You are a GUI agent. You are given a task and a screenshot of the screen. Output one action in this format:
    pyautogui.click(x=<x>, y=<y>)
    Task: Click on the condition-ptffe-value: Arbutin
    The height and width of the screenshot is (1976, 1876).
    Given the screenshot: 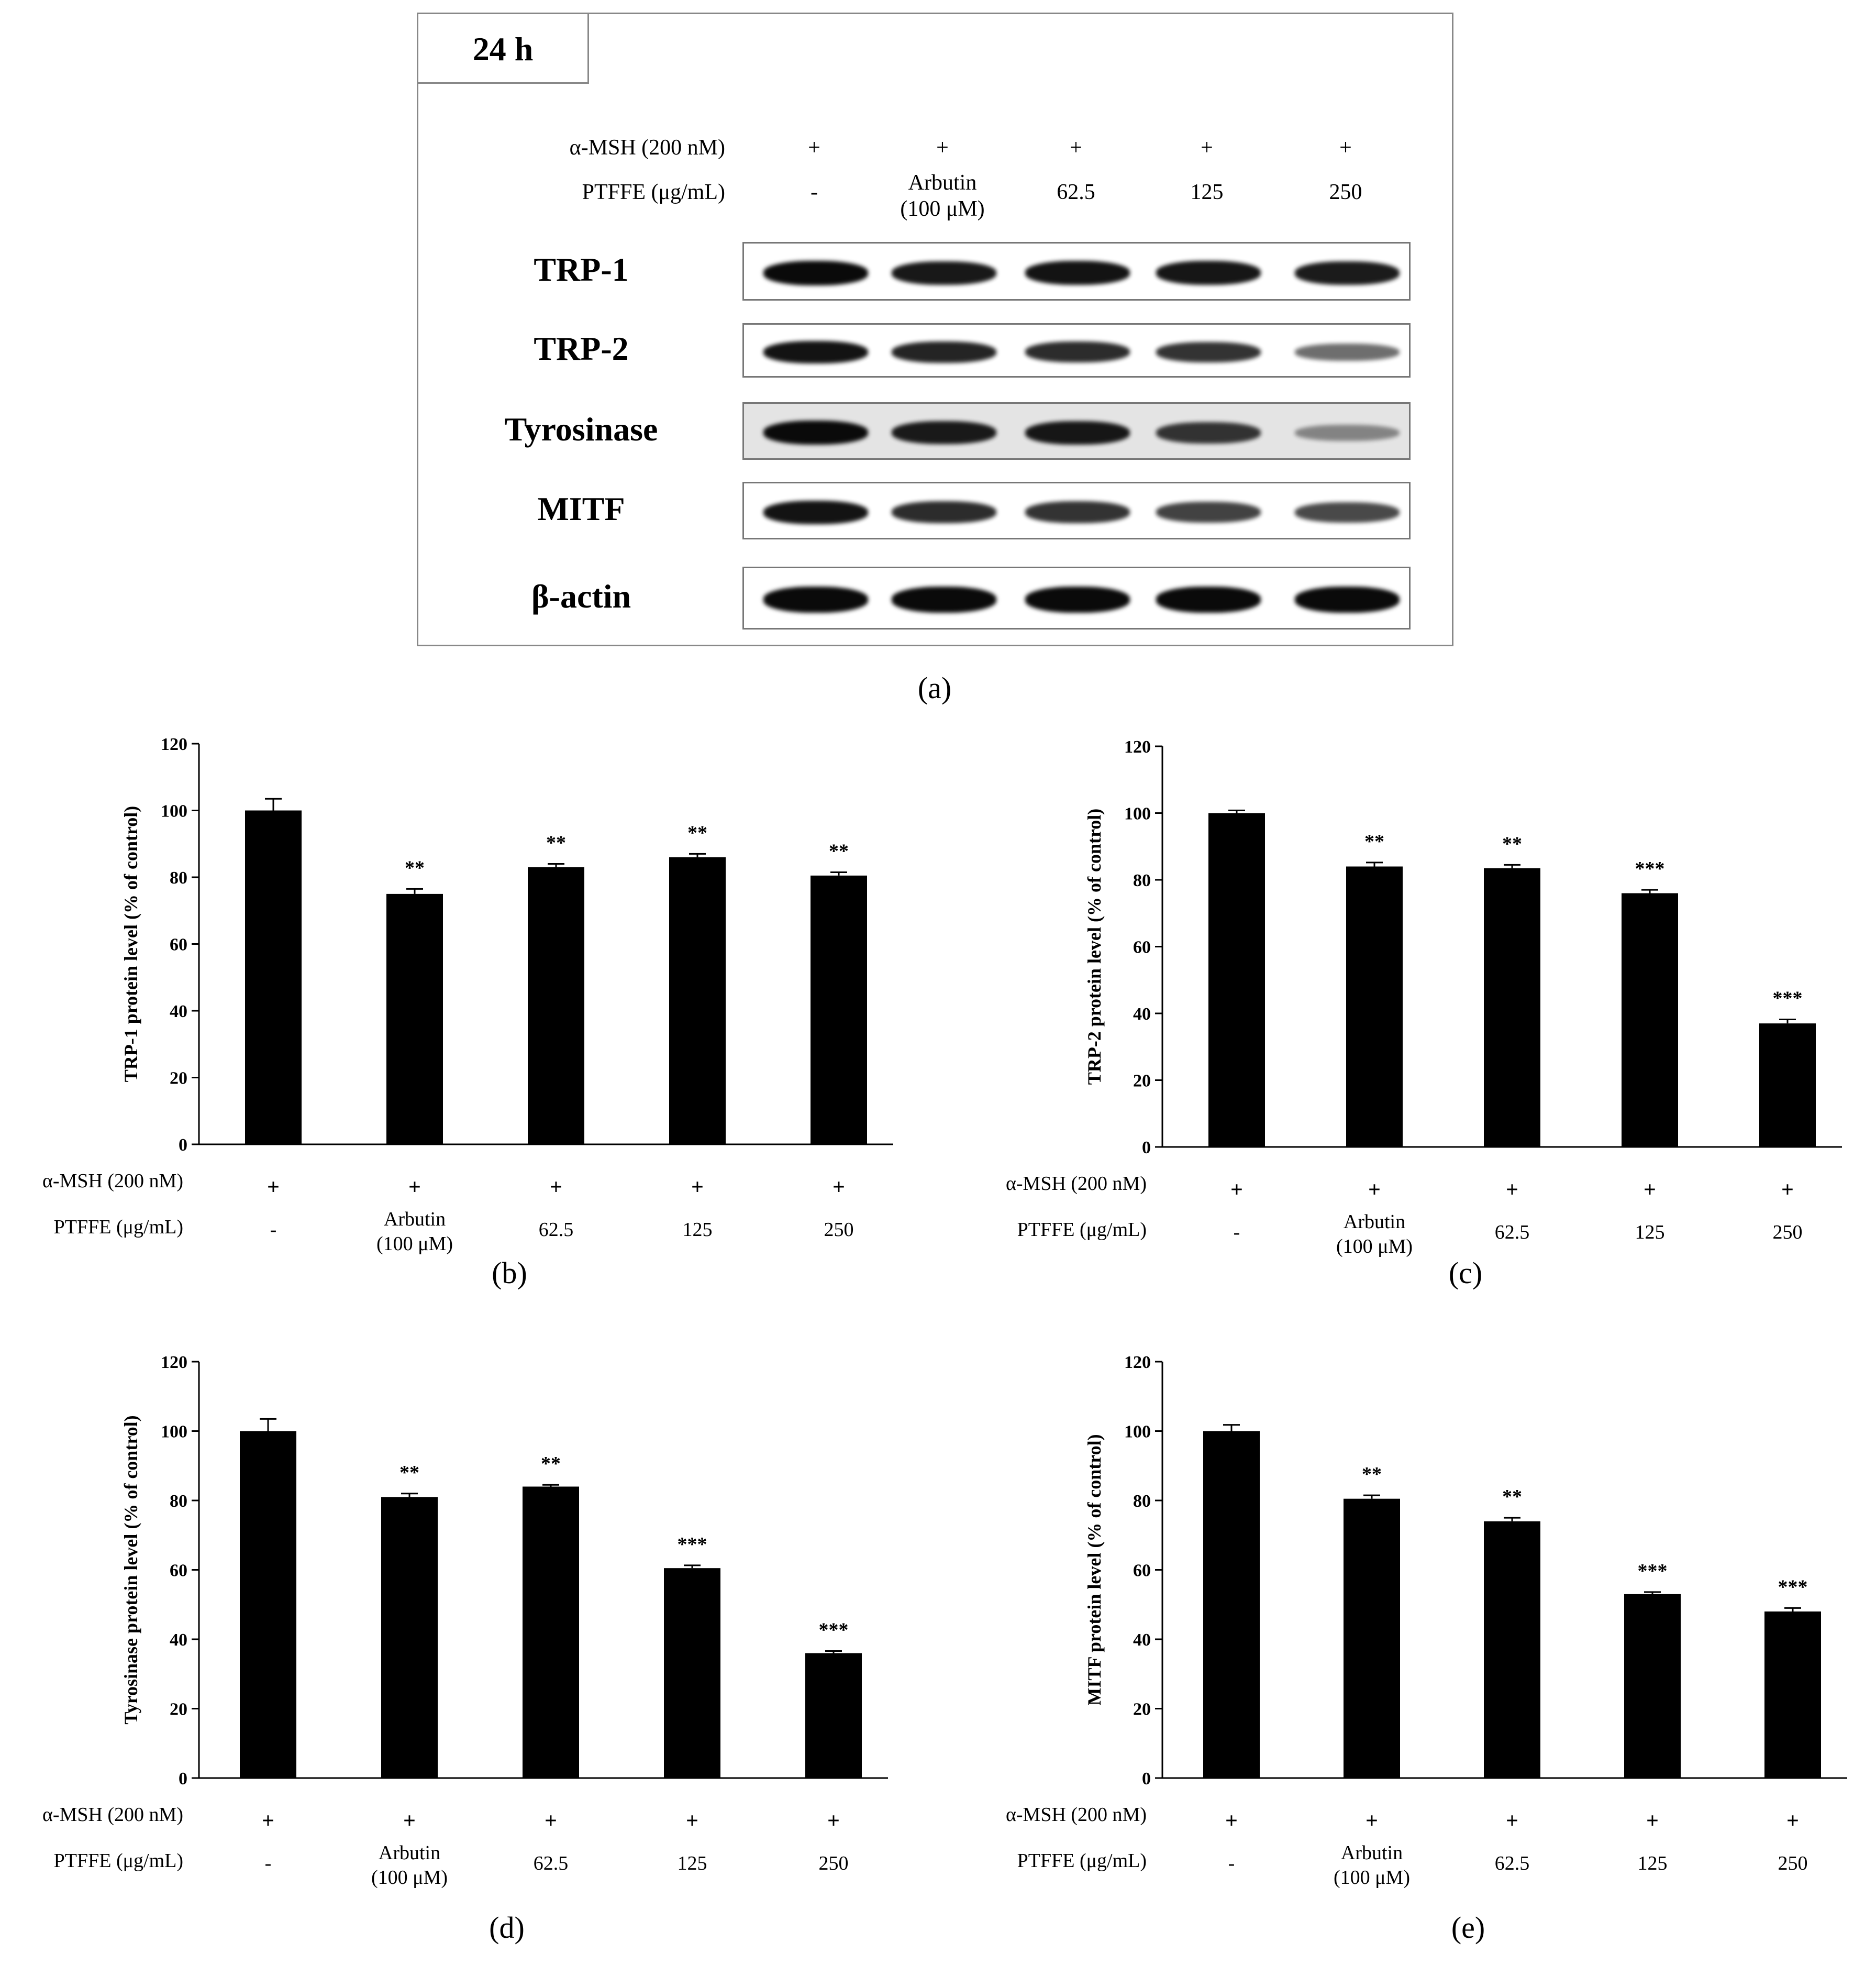 What is the action you would take?
    pyautogui.click(x=409, y=1853)
    